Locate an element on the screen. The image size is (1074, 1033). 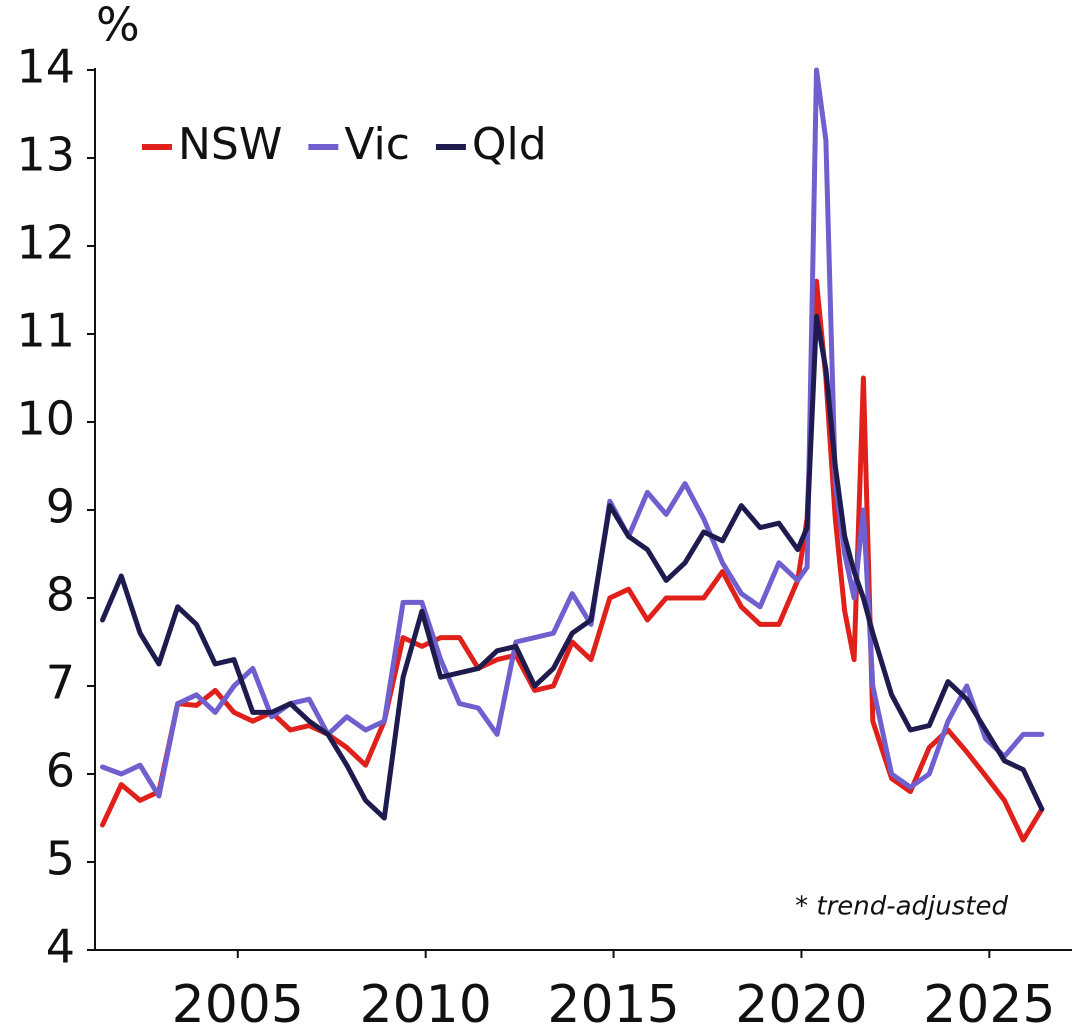
legend-label: NSW is located at coordinates (230, 144).